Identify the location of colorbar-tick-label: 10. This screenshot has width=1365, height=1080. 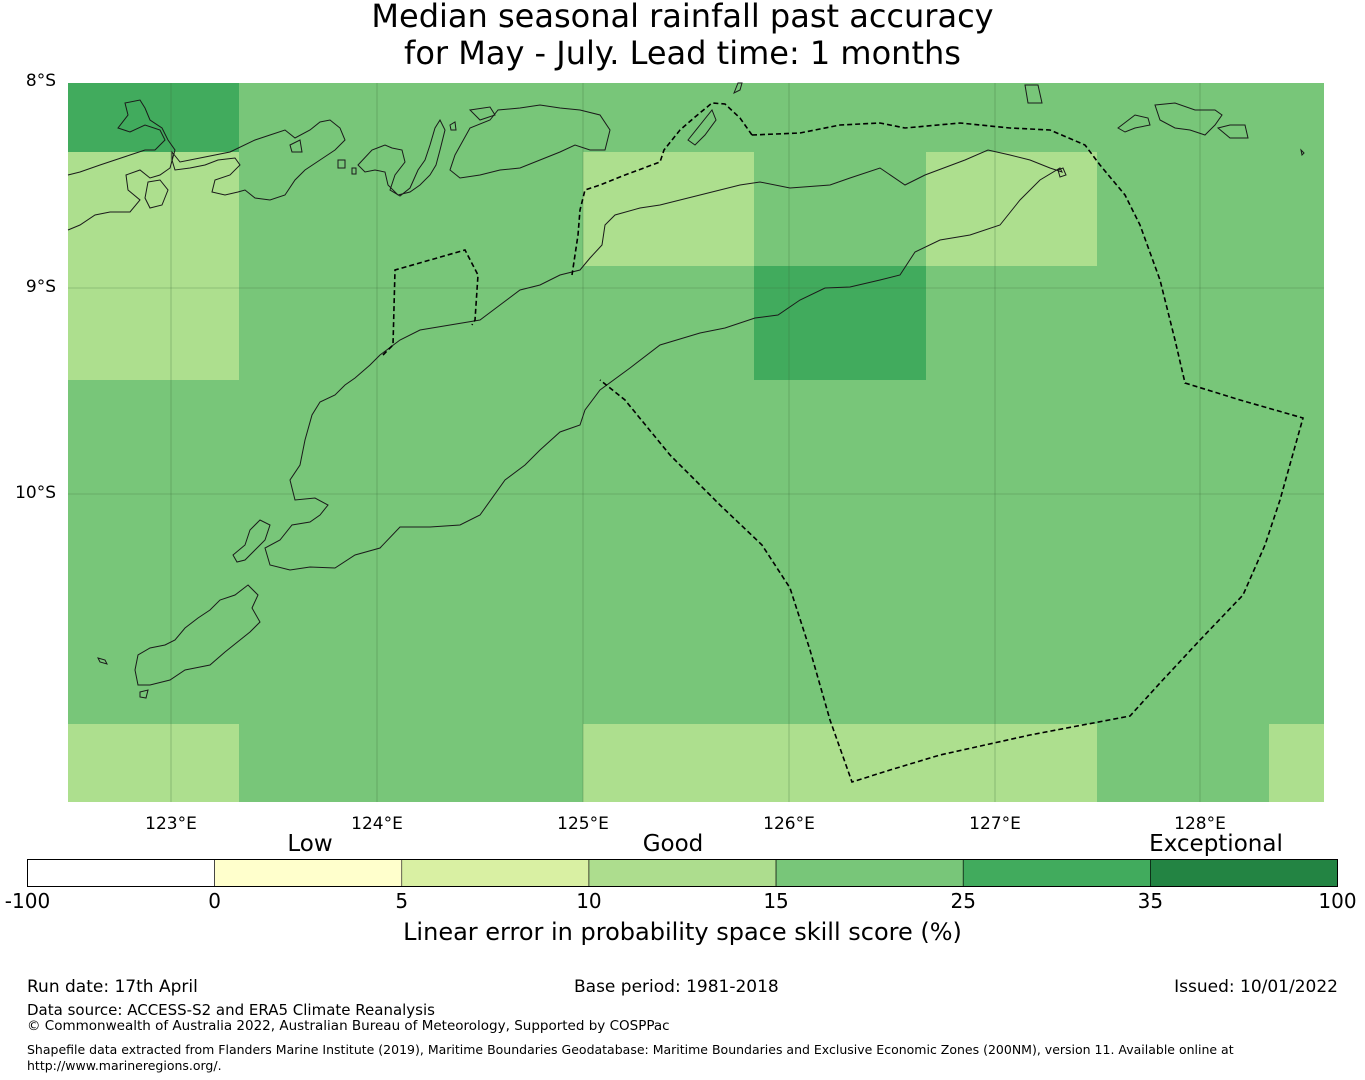
(589, 901).